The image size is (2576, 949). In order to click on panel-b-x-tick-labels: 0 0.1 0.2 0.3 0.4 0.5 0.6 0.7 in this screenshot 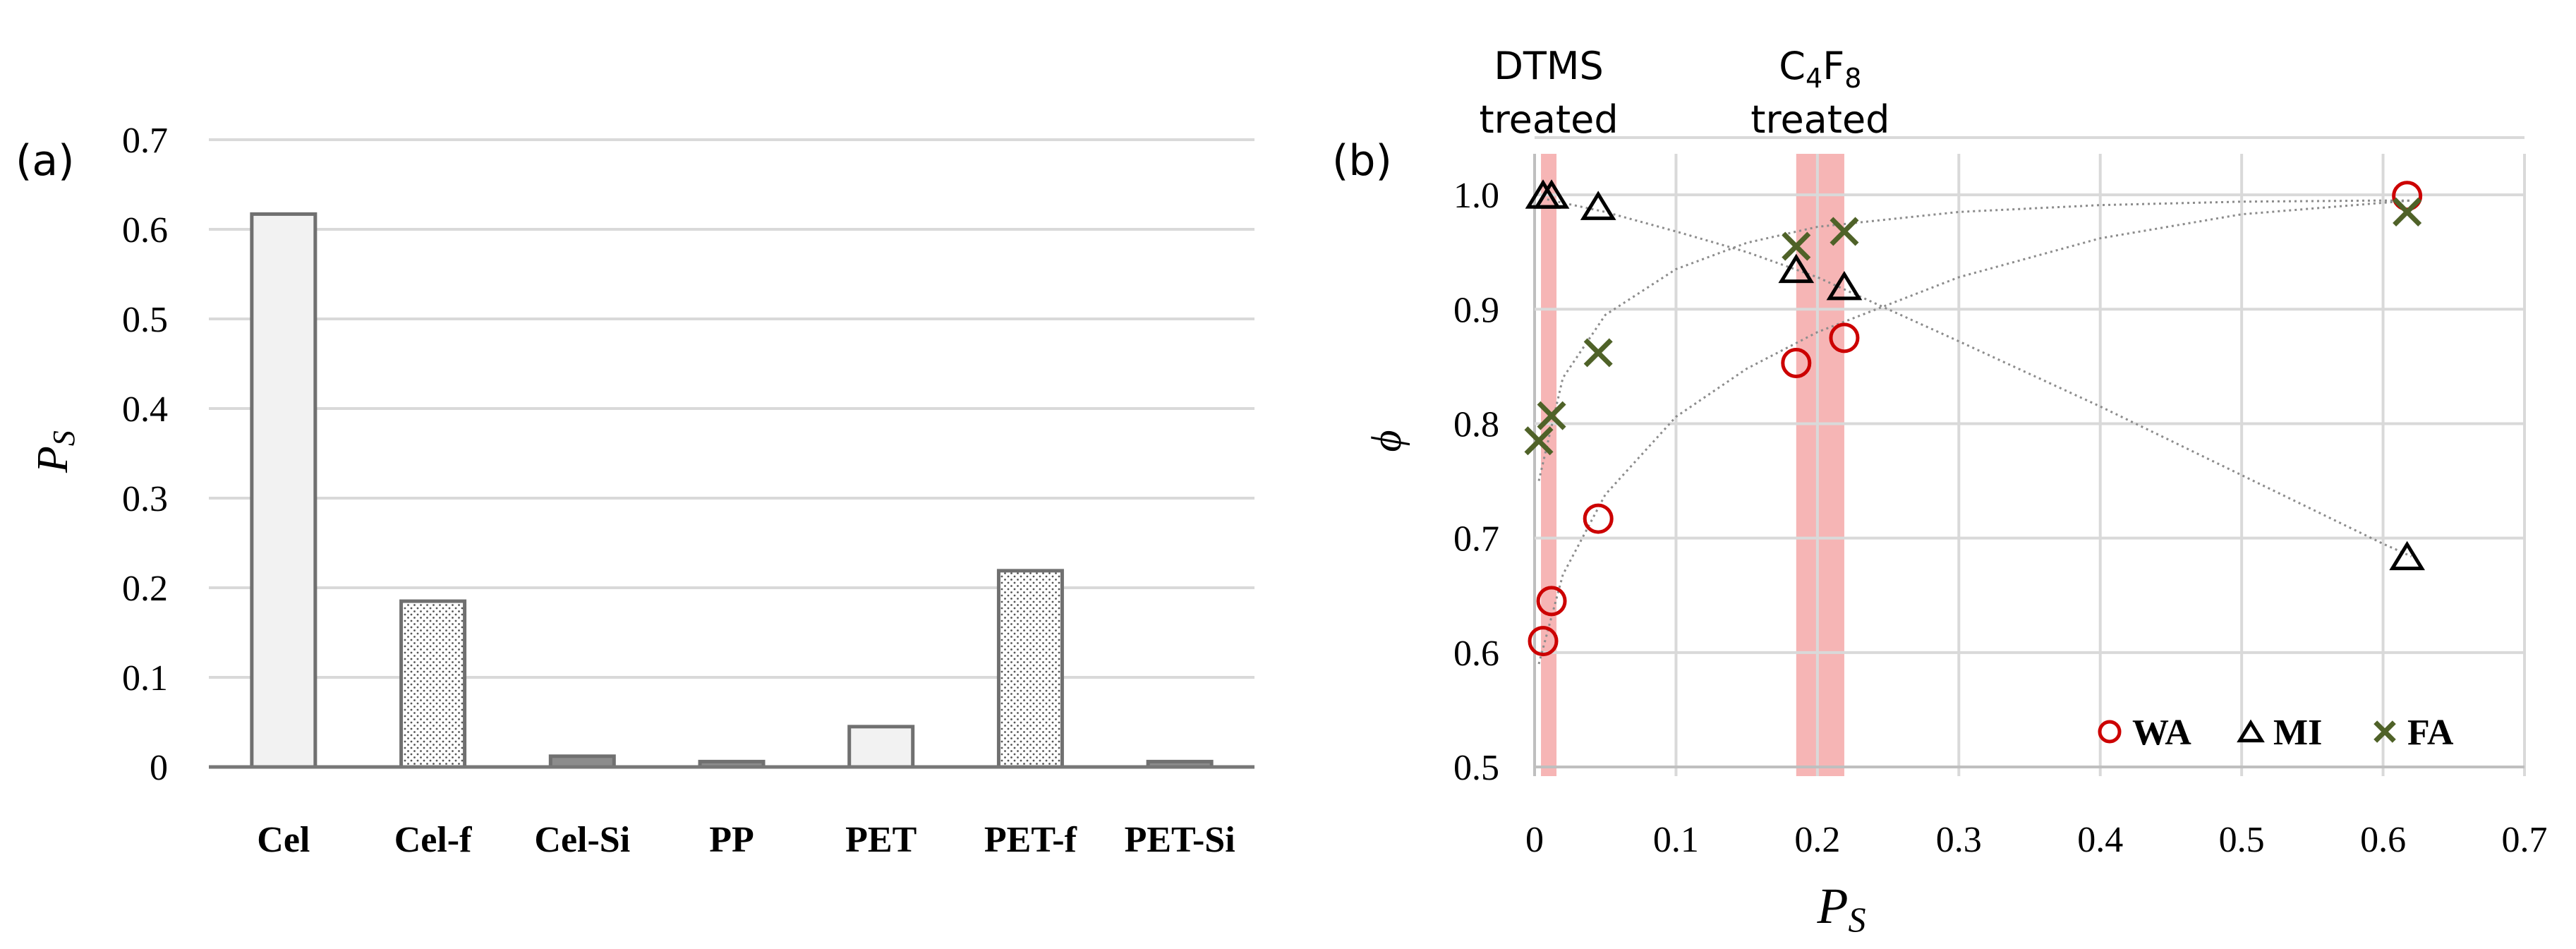, I will do `click(2036, 840)`.